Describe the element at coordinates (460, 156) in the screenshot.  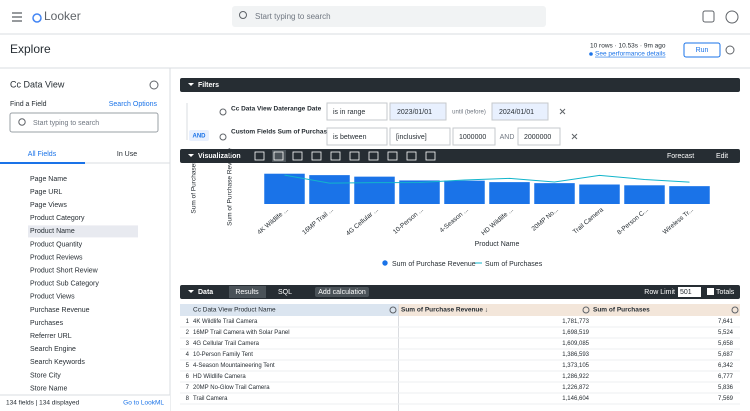
I see `visualization-bar` at that location.